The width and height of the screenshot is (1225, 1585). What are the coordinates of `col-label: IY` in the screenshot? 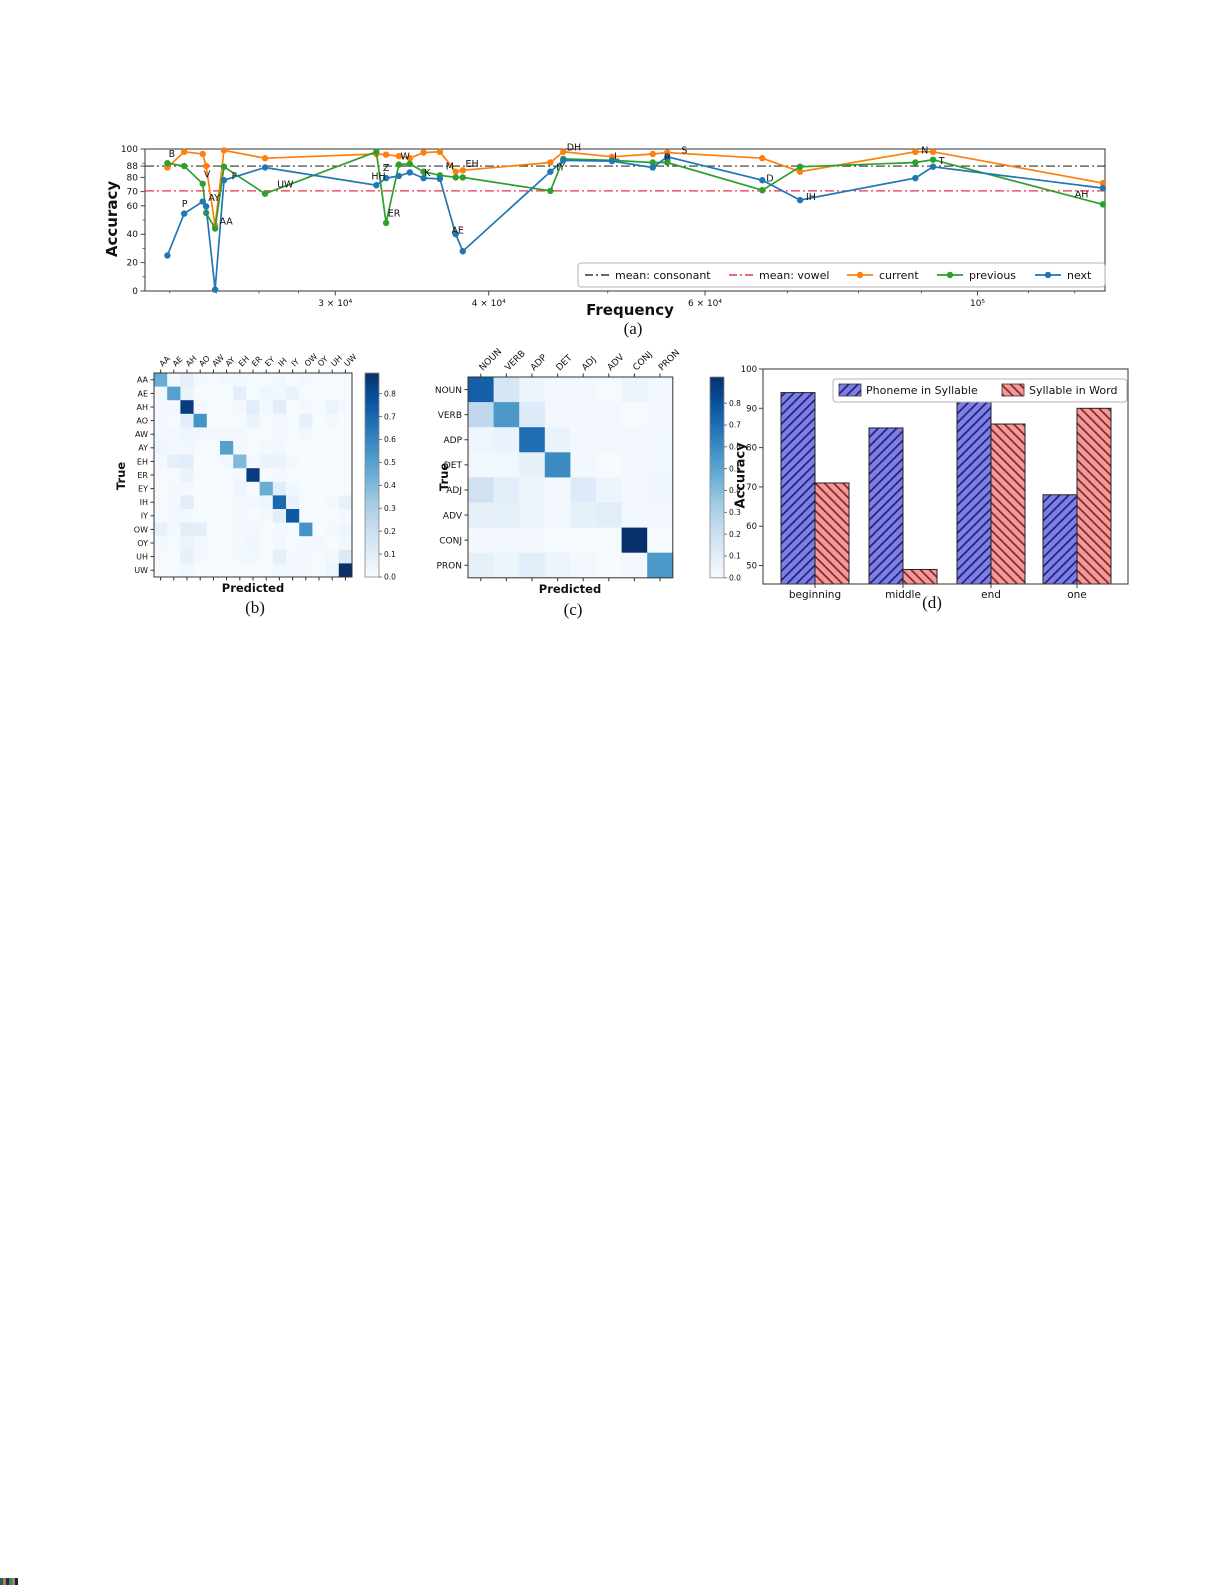 It's located at (296, 363).